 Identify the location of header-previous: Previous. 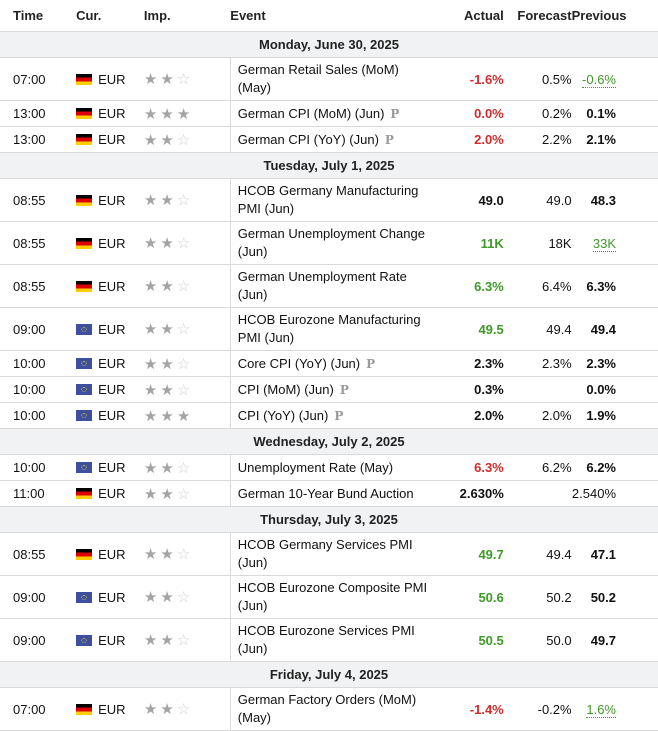
(614, 16).